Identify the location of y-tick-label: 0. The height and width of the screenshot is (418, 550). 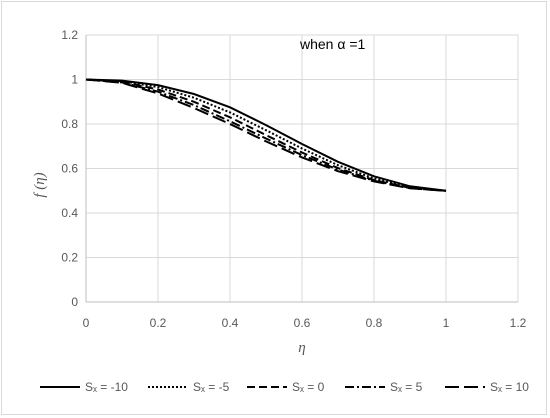
(74, 302).